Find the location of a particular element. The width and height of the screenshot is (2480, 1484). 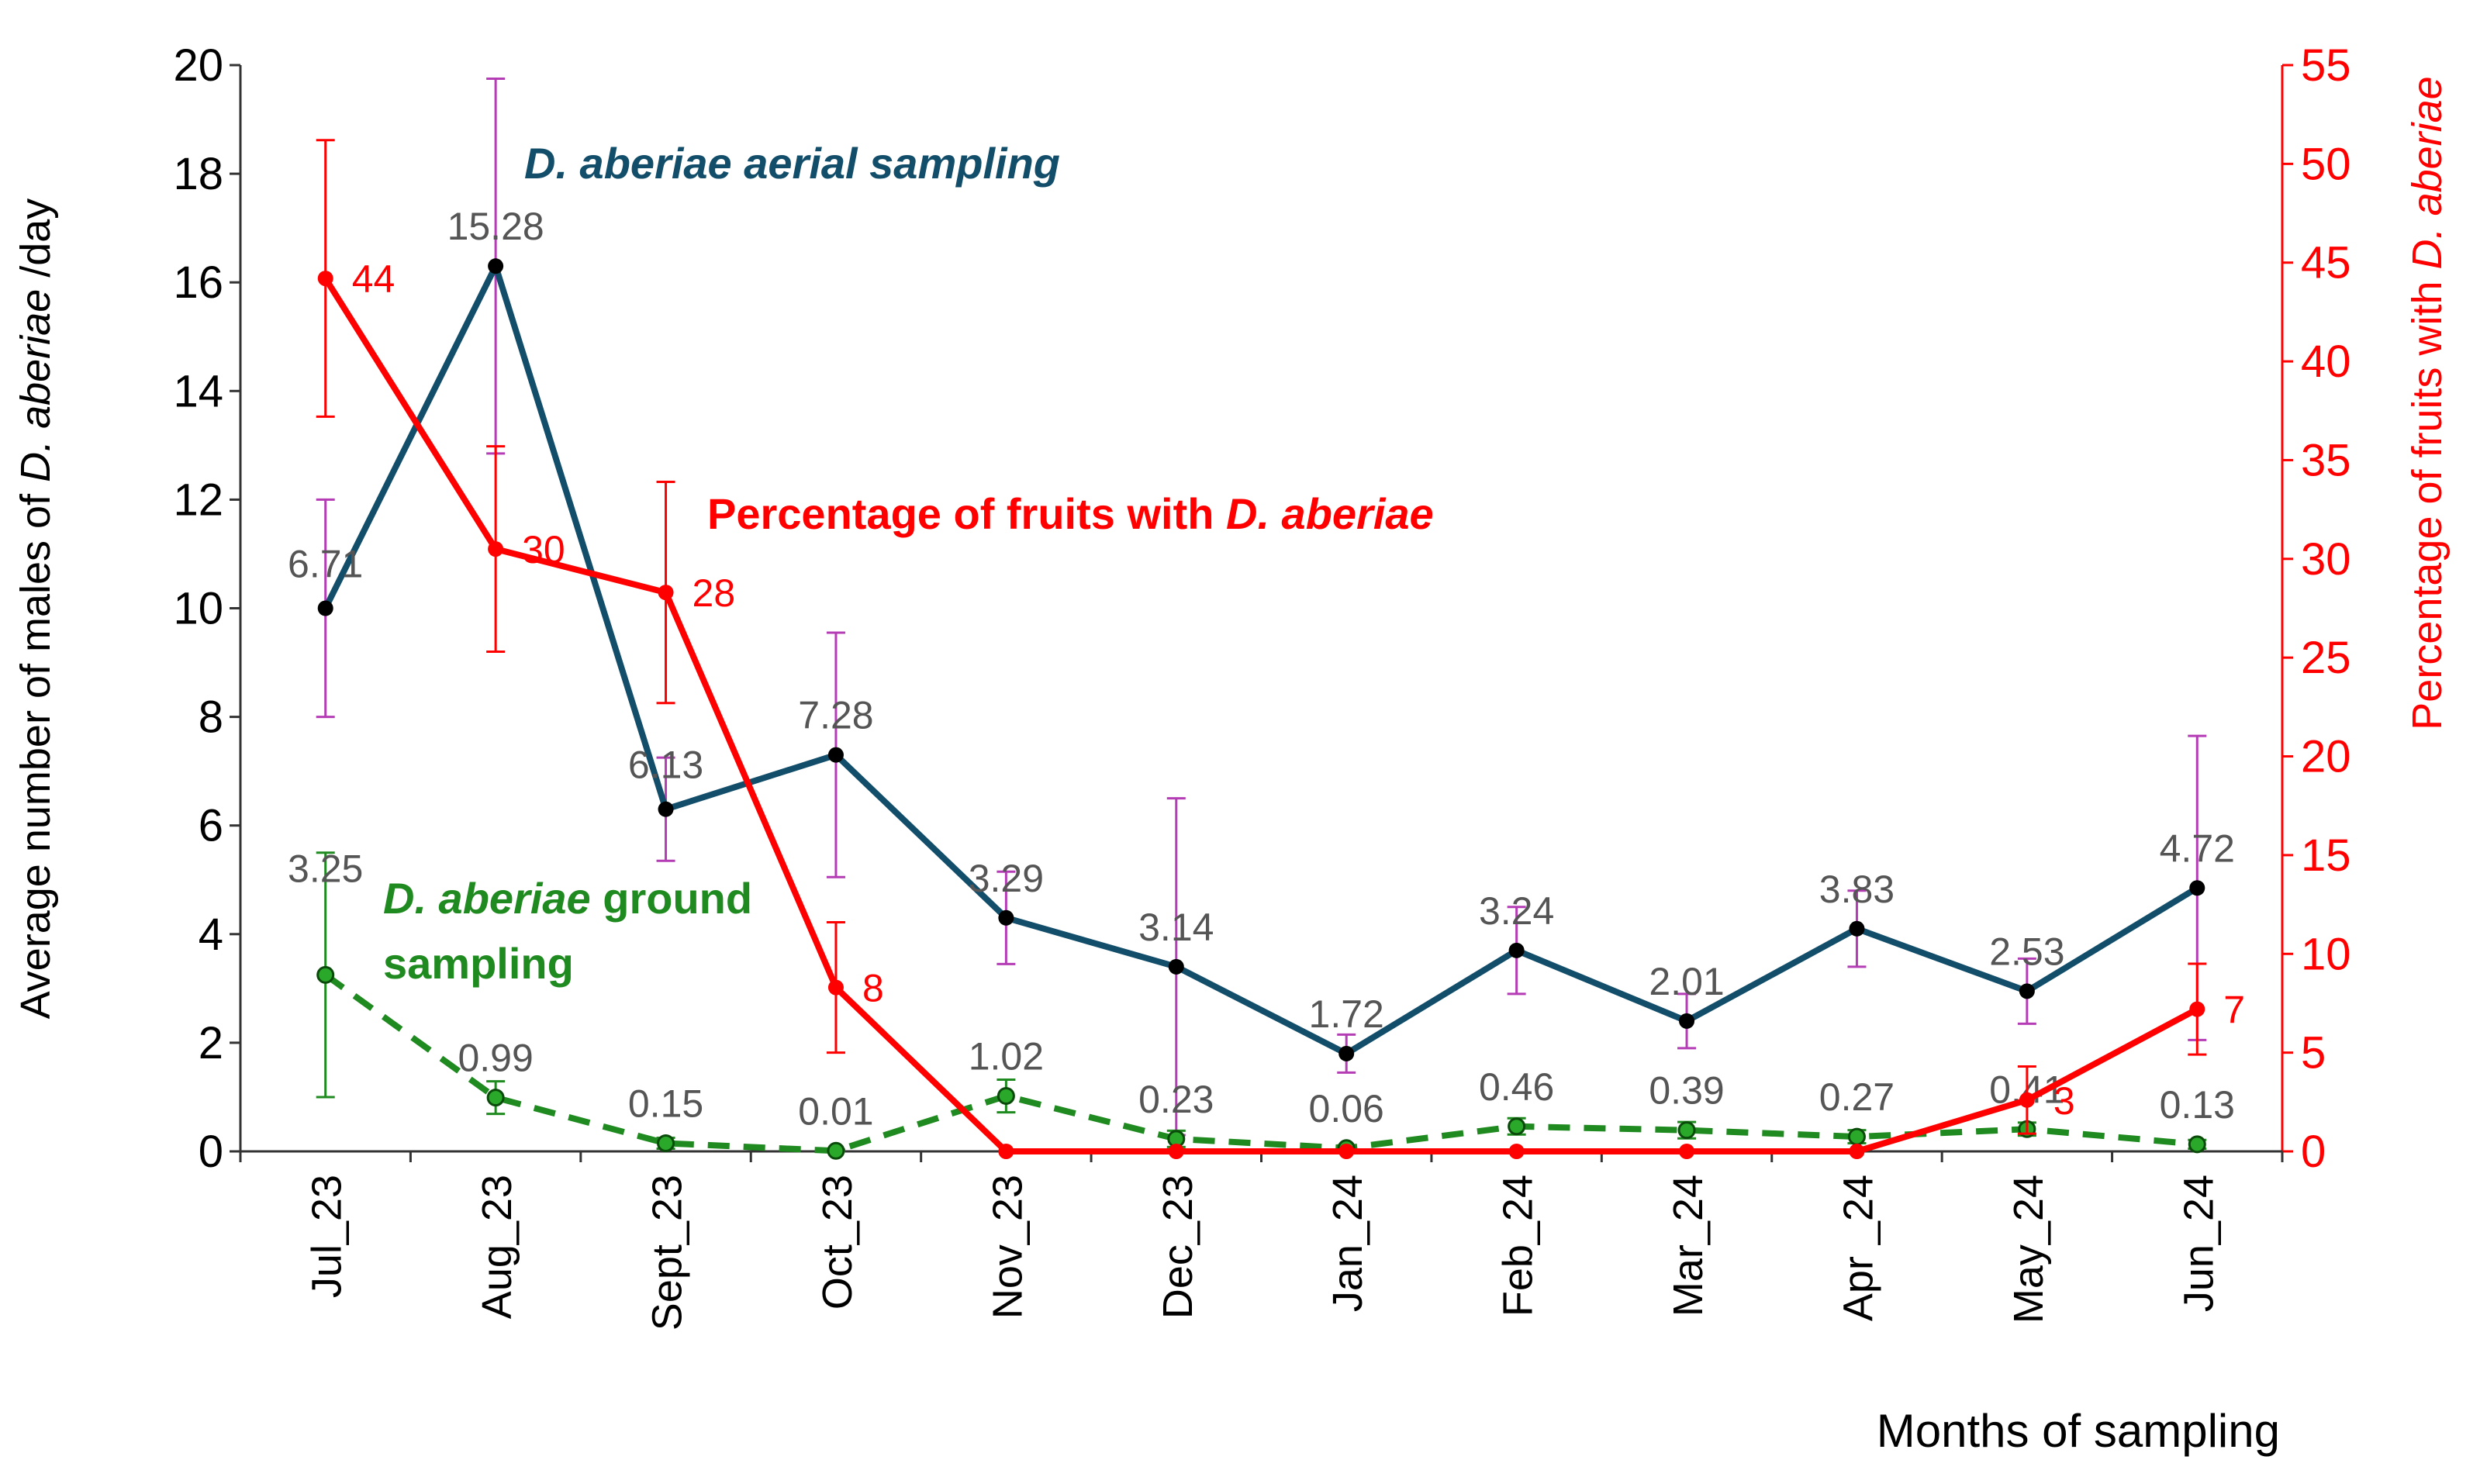

left-tick-label: 4 is located at coordinates (211, 935).